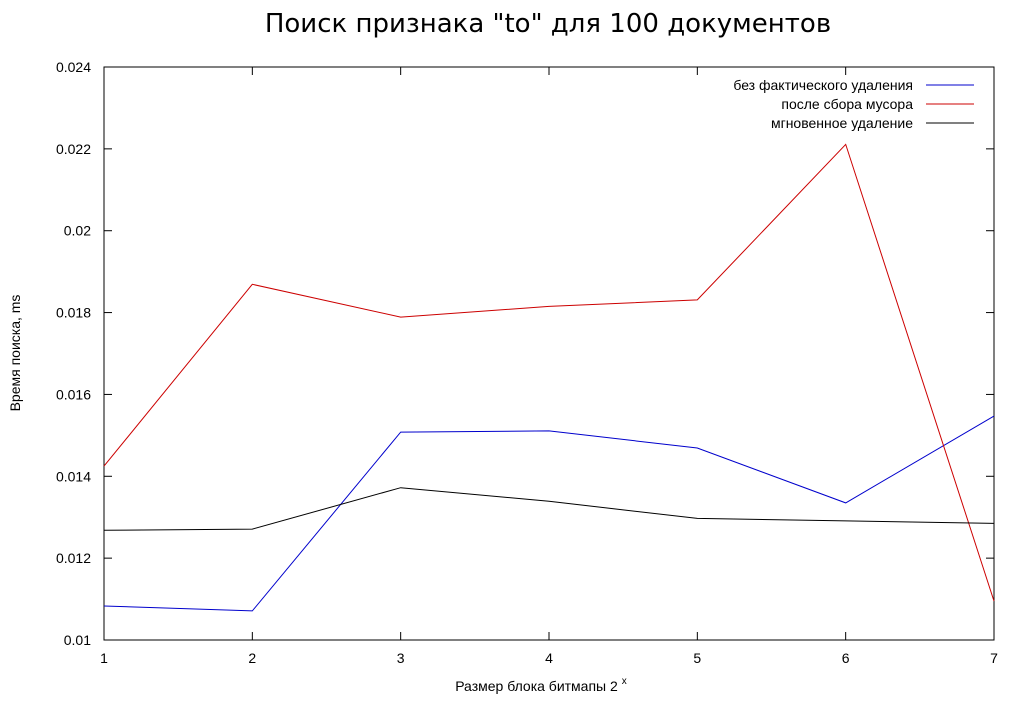 The height and width of the screenshot is (720, 1024). Describe the element at coordinates (401, 658) in the screenshot. I see `x-tick-label: 3` at that location.